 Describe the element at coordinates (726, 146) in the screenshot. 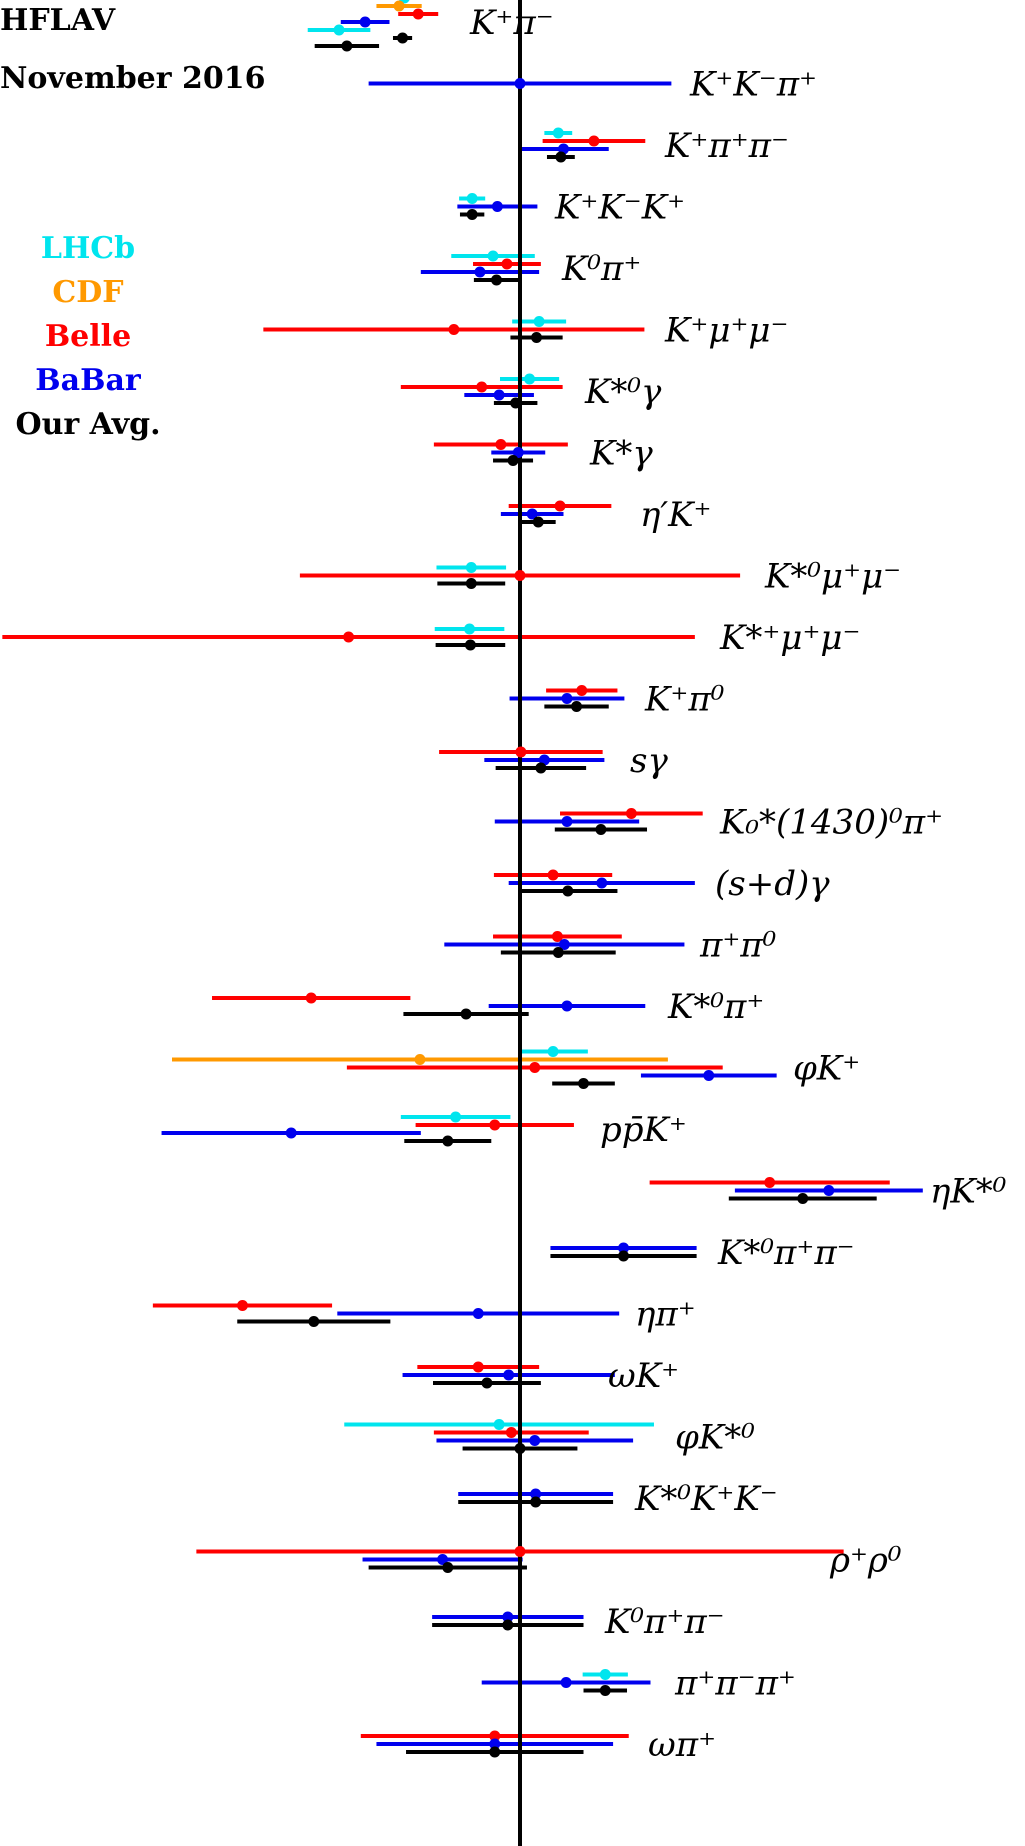

I see `mode-label: K⁺π⁺π⁻` at that location.